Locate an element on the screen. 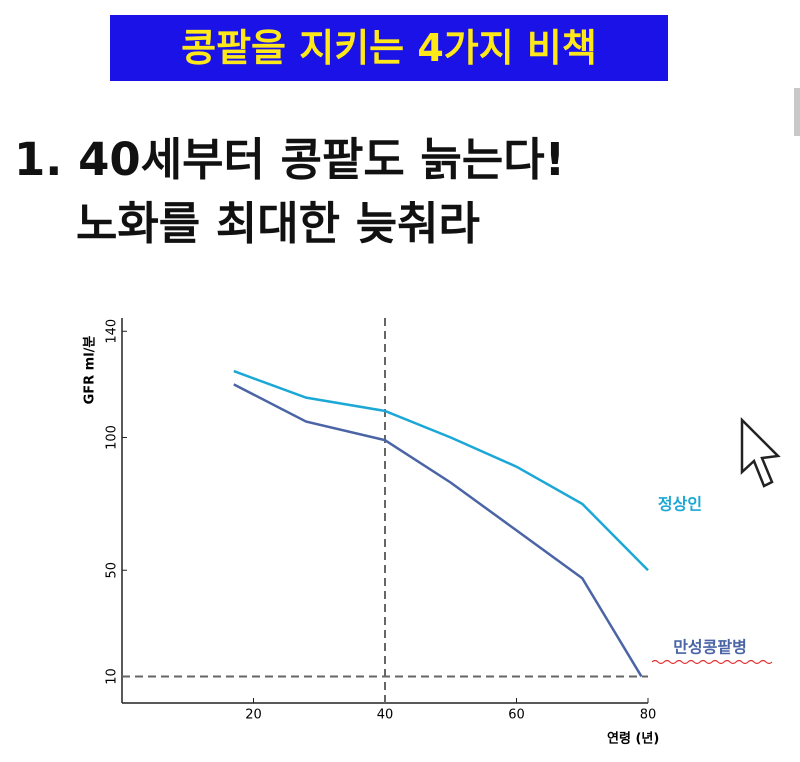 The image size is (800, 762). y-tick-label: 100 is located at coordinates (112, 437).